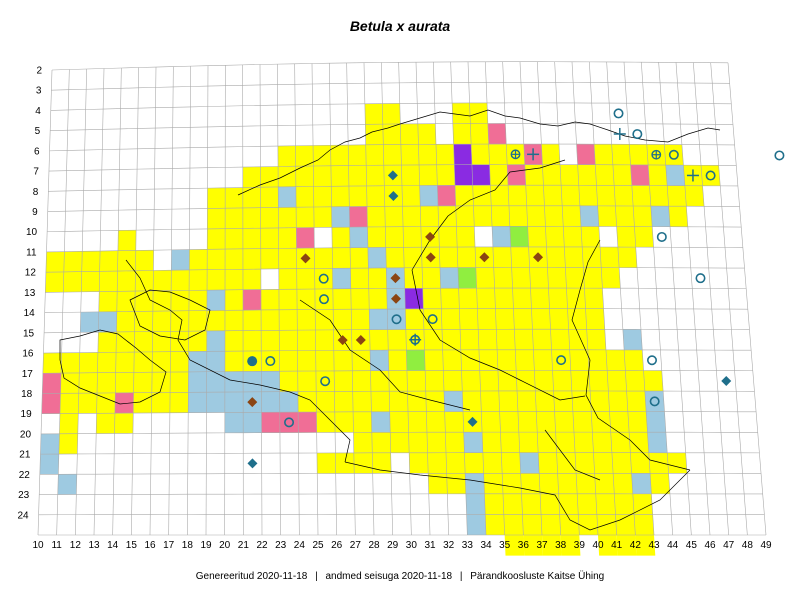 The height and width of the screenshot is (600, 800). Describe the element at coordinates (640, 175) in the screenshot. I see `grid-cell-pink` at that location.